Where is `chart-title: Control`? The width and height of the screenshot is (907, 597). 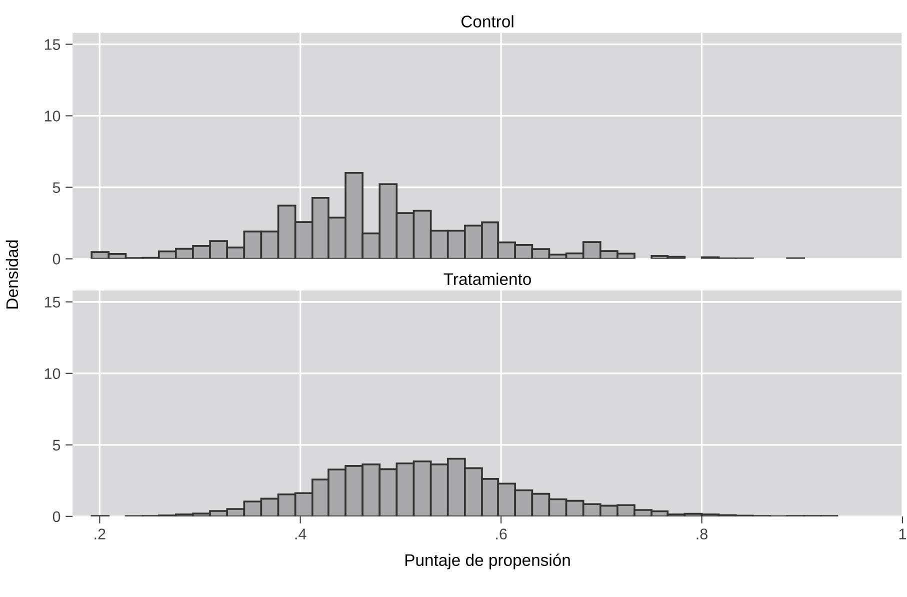
chart-title: Control is located at coordinates (487, 21).